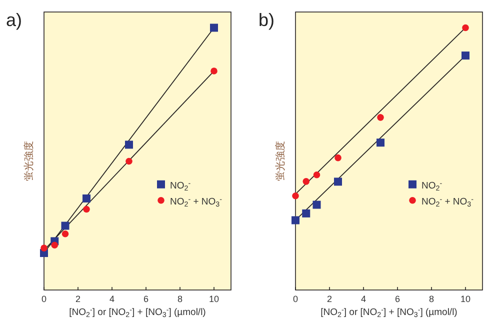 This screenshot has width=497, height=320. Describe the element at coordinates (14, 20) in the screenshot. I see `chart-title: a)` at that location.